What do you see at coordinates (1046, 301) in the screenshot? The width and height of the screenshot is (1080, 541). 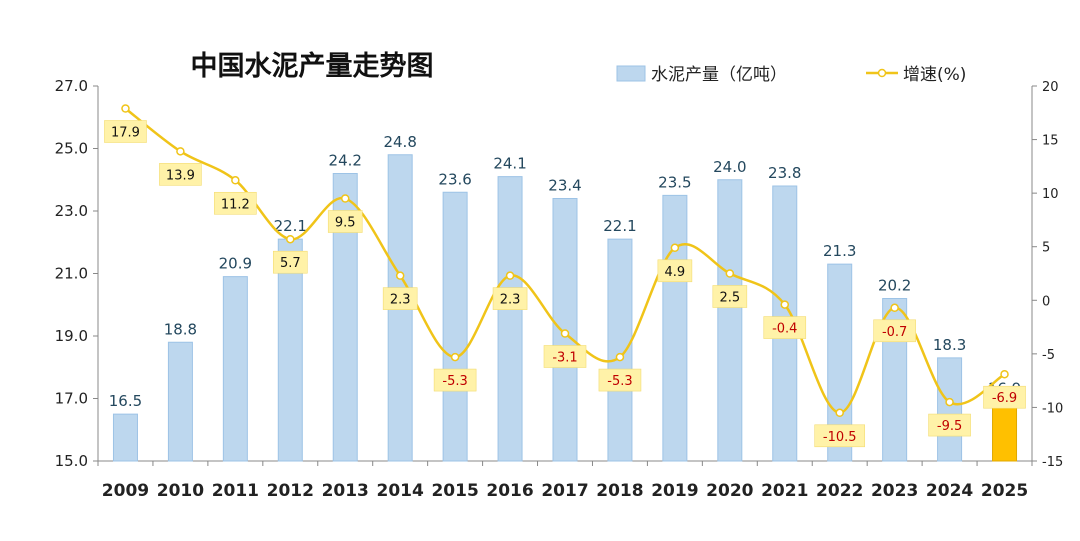 I see `right-tick-label: 0` at bounding box center [1046, 301].